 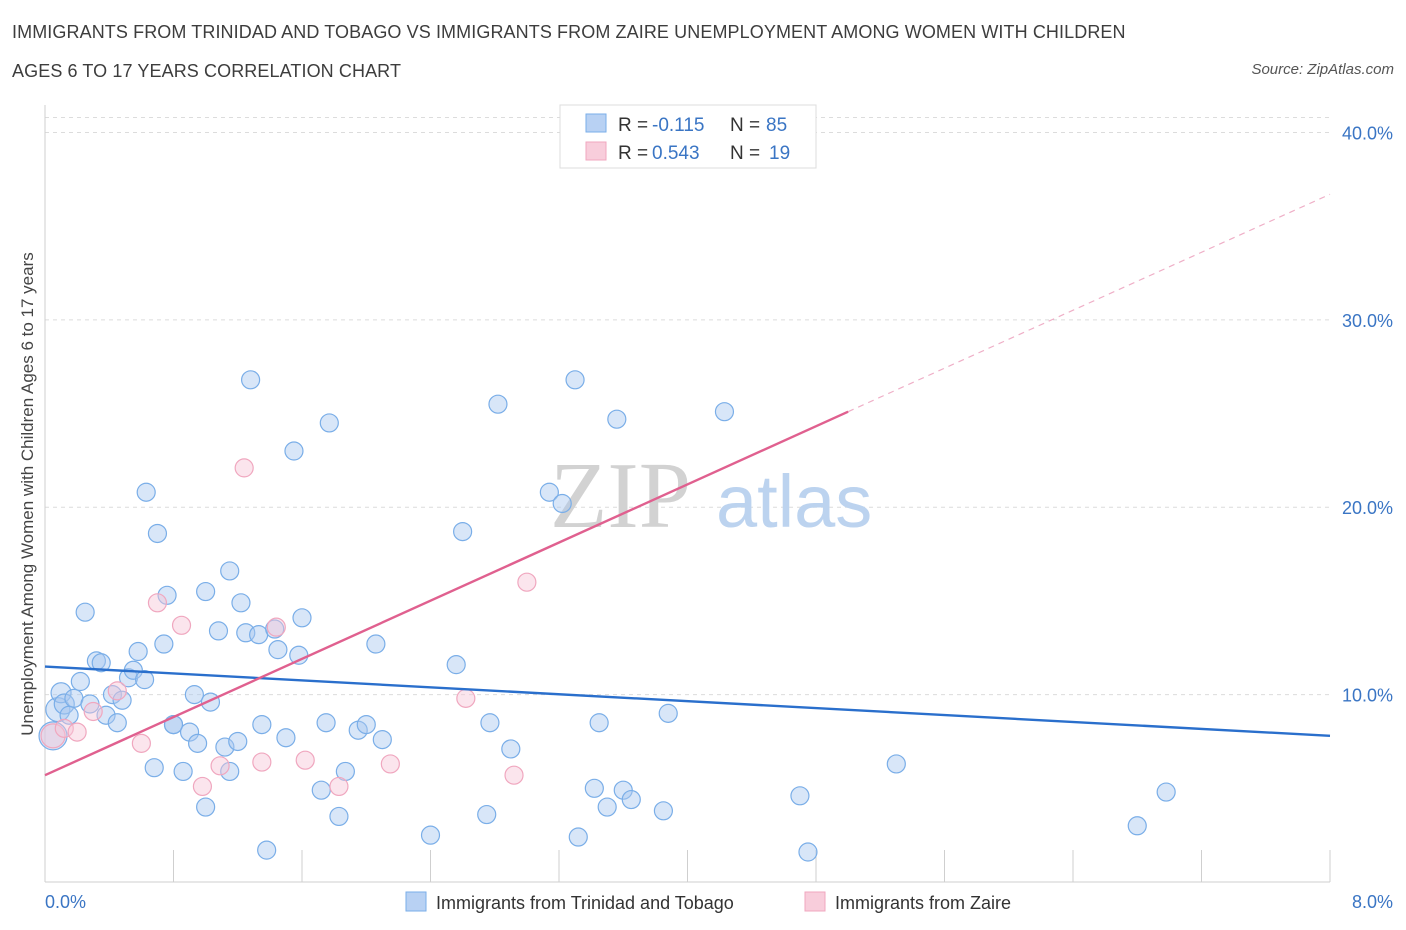 I want to click on y-tick-label: 10.0%, so click(x=1367, y=696).